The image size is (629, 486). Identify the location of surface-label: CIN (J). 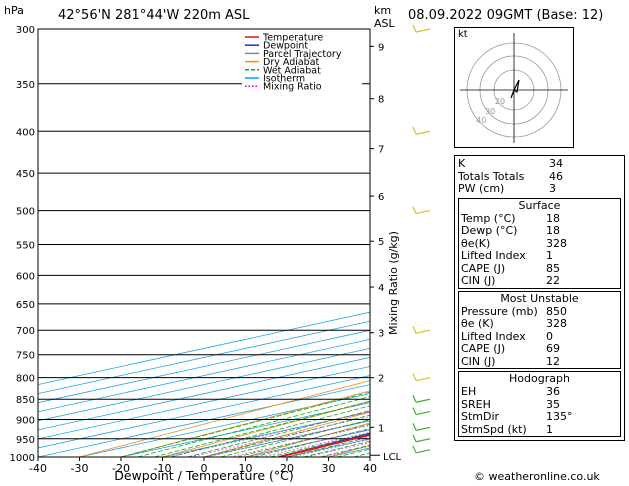
(478, 280).